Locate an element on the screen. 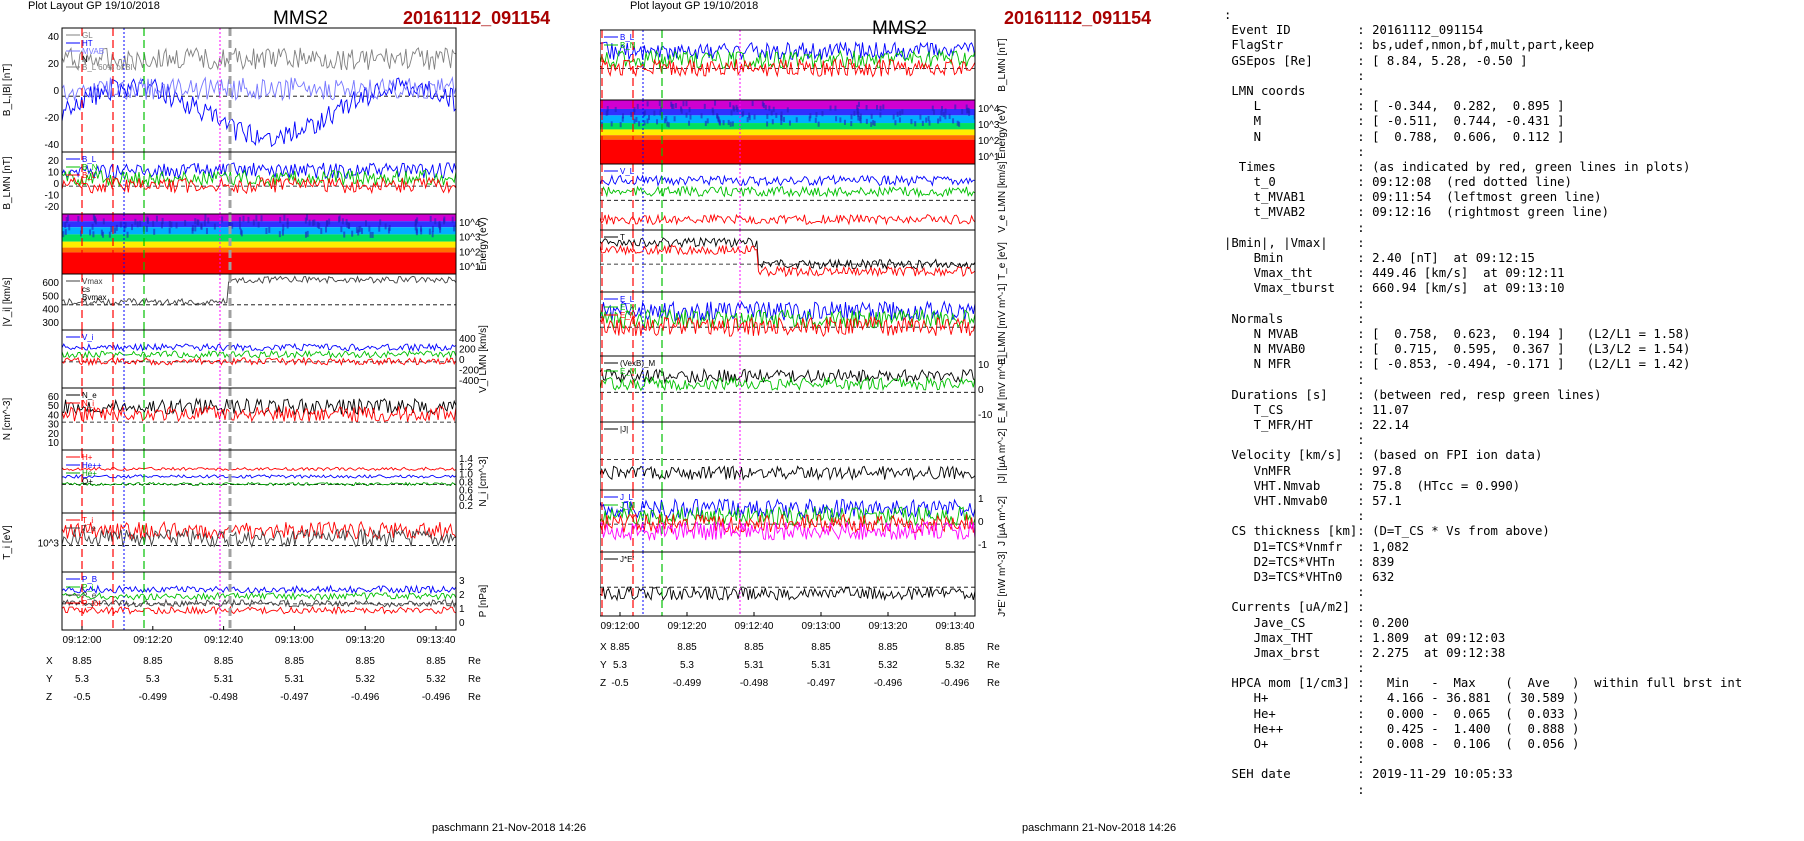  tick-label: -400 is located at coordinates (469, 381).